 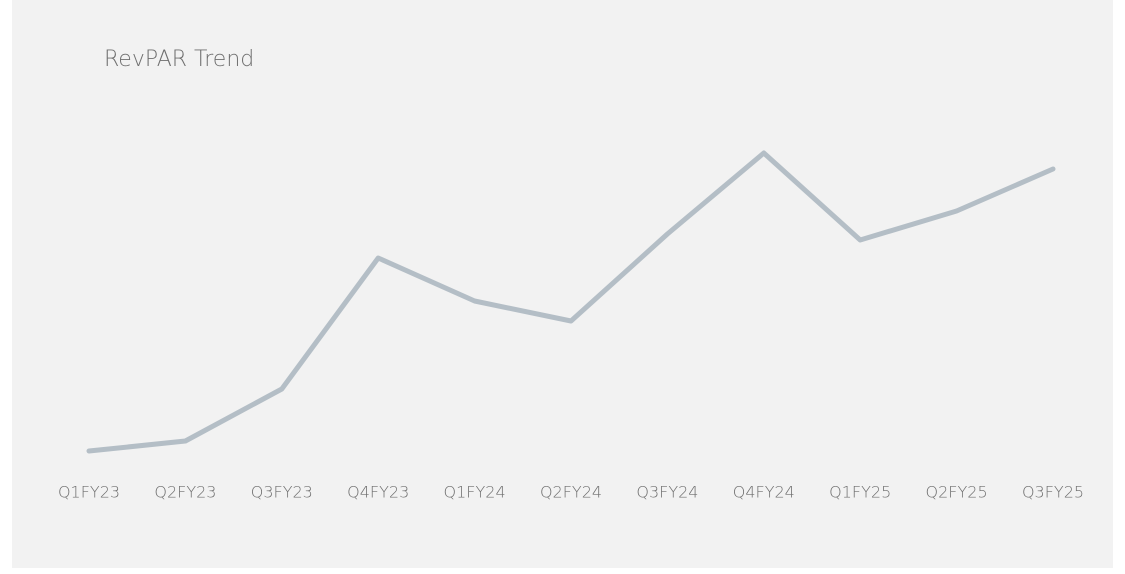 What do you see at coordinates (185, 492) in the screenshot?
I see `x-tick-label: Q2FY23` at bounding box center [185, 492].